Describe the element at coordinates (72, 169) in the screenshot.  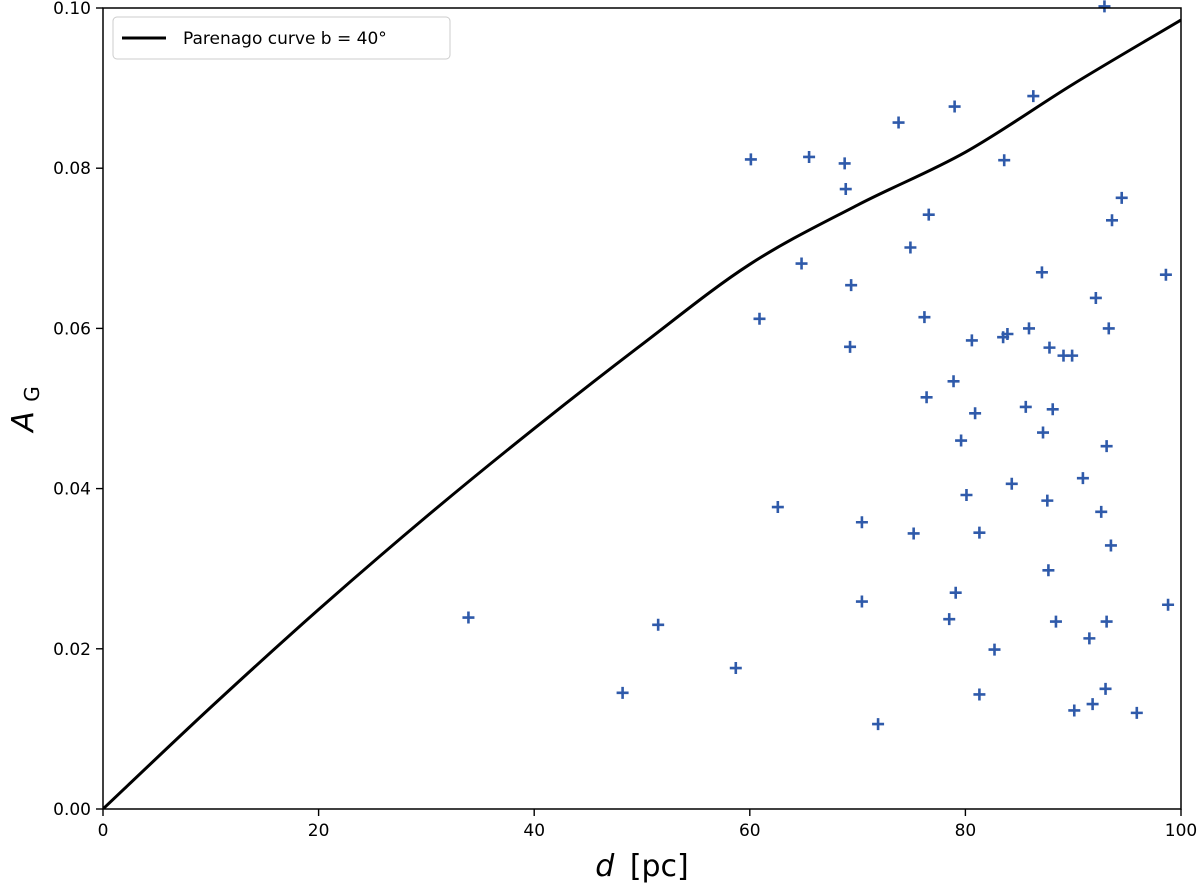
I see `y-tick-label: 0.08` at that location.